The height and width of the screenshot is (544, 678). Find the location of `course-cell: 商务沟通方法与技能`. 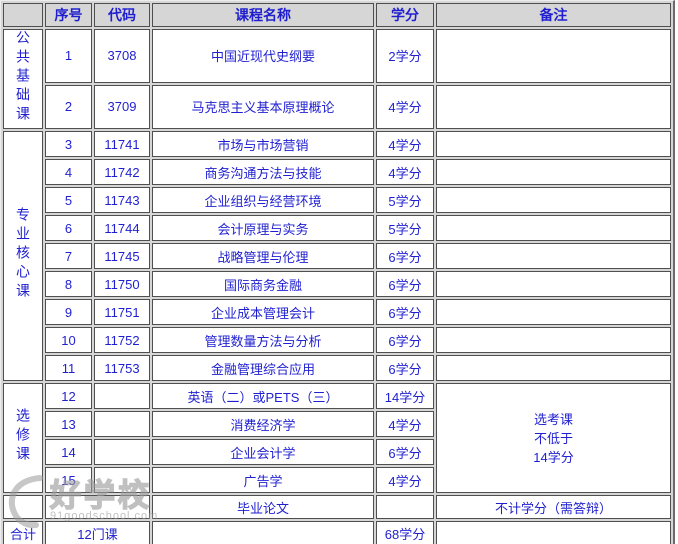

course-cell: 商务沟通方法与技能 is located at coordinates (263, 172).